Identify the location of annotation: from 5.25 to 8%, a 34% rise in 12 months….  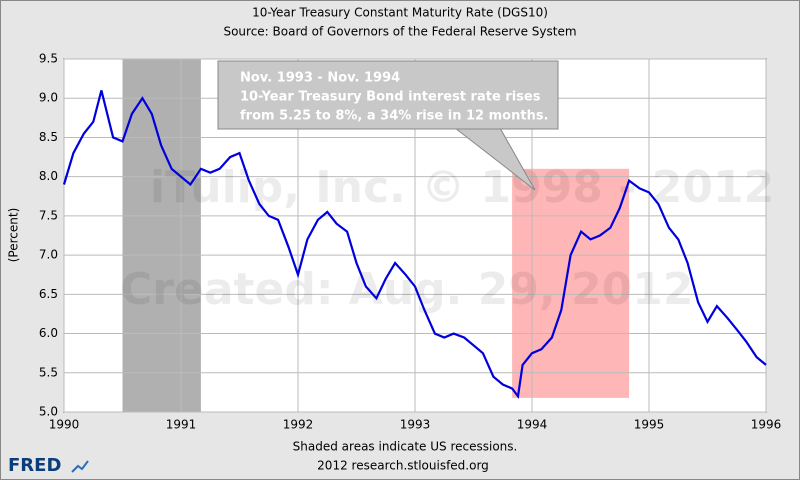
(394, 116).